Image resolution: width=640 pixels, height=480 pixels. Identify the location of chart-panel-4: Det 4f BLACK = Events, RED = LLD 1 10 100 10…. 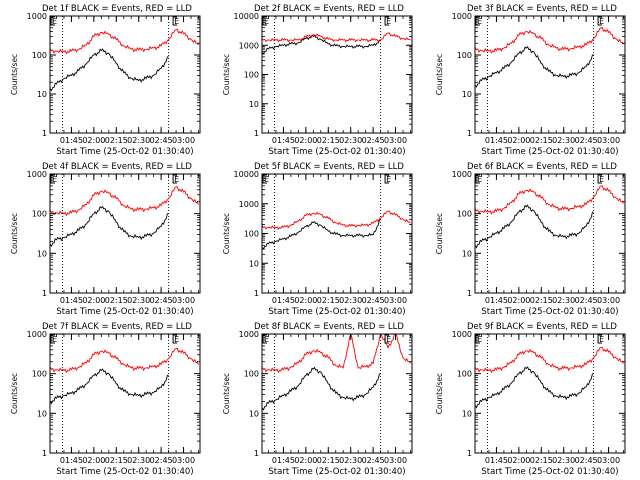
(105, 239).